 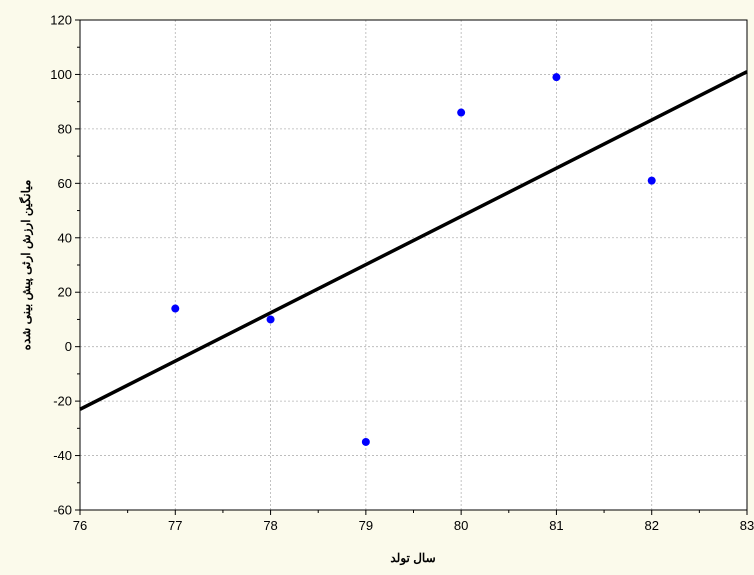 I want to click on y-tick-label: 100, so click(x=61, y=74).